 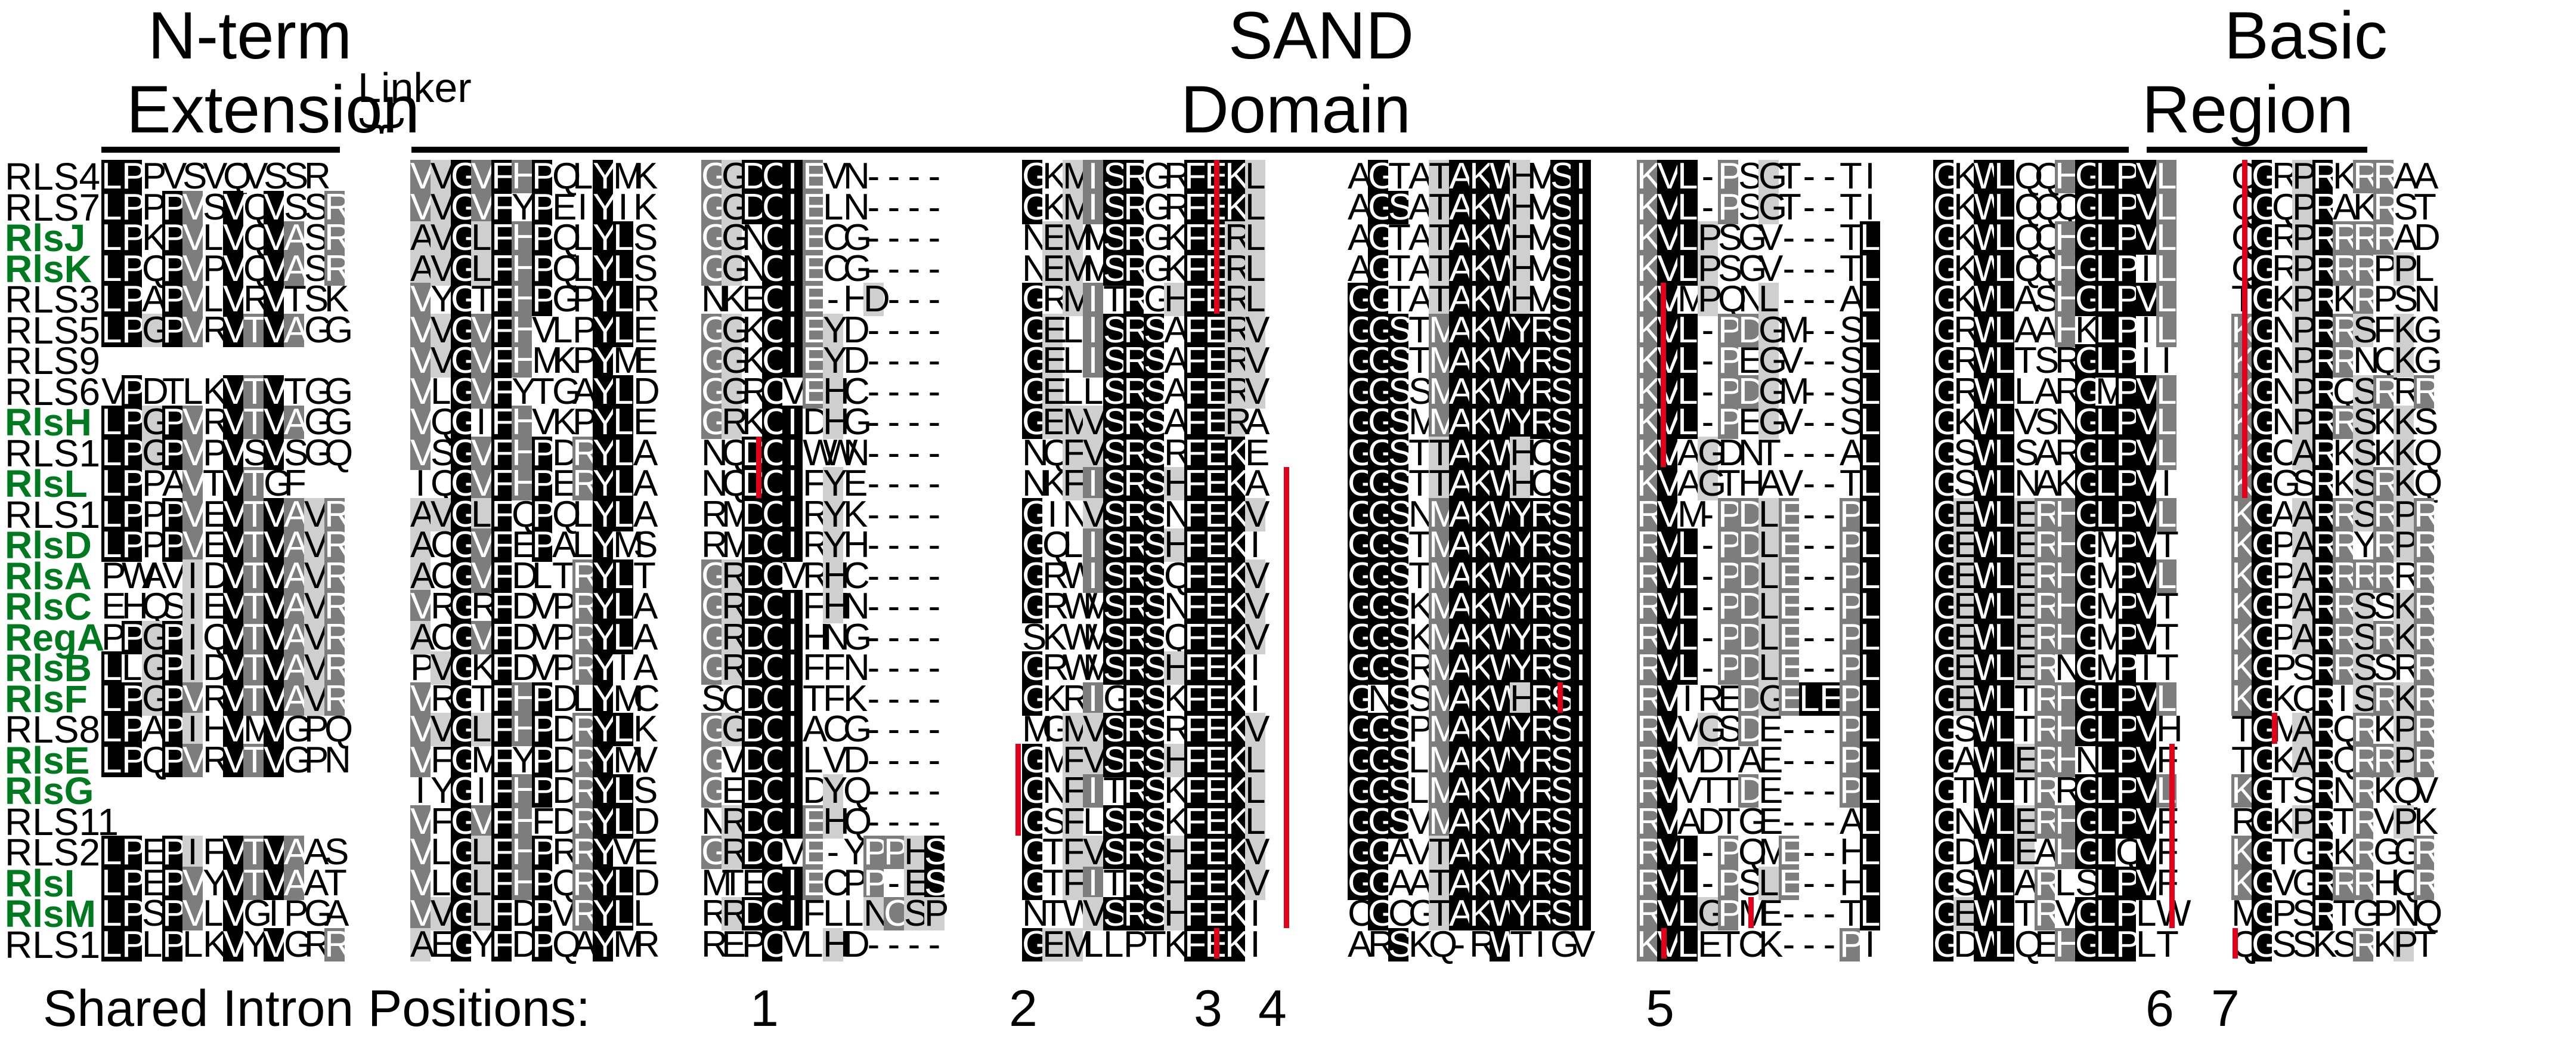 What do you see at coordinates (2333, 268) in the screenshot?
I see `alignment-row: QGRPRRRPPL` at bounding box center [2333, 268].